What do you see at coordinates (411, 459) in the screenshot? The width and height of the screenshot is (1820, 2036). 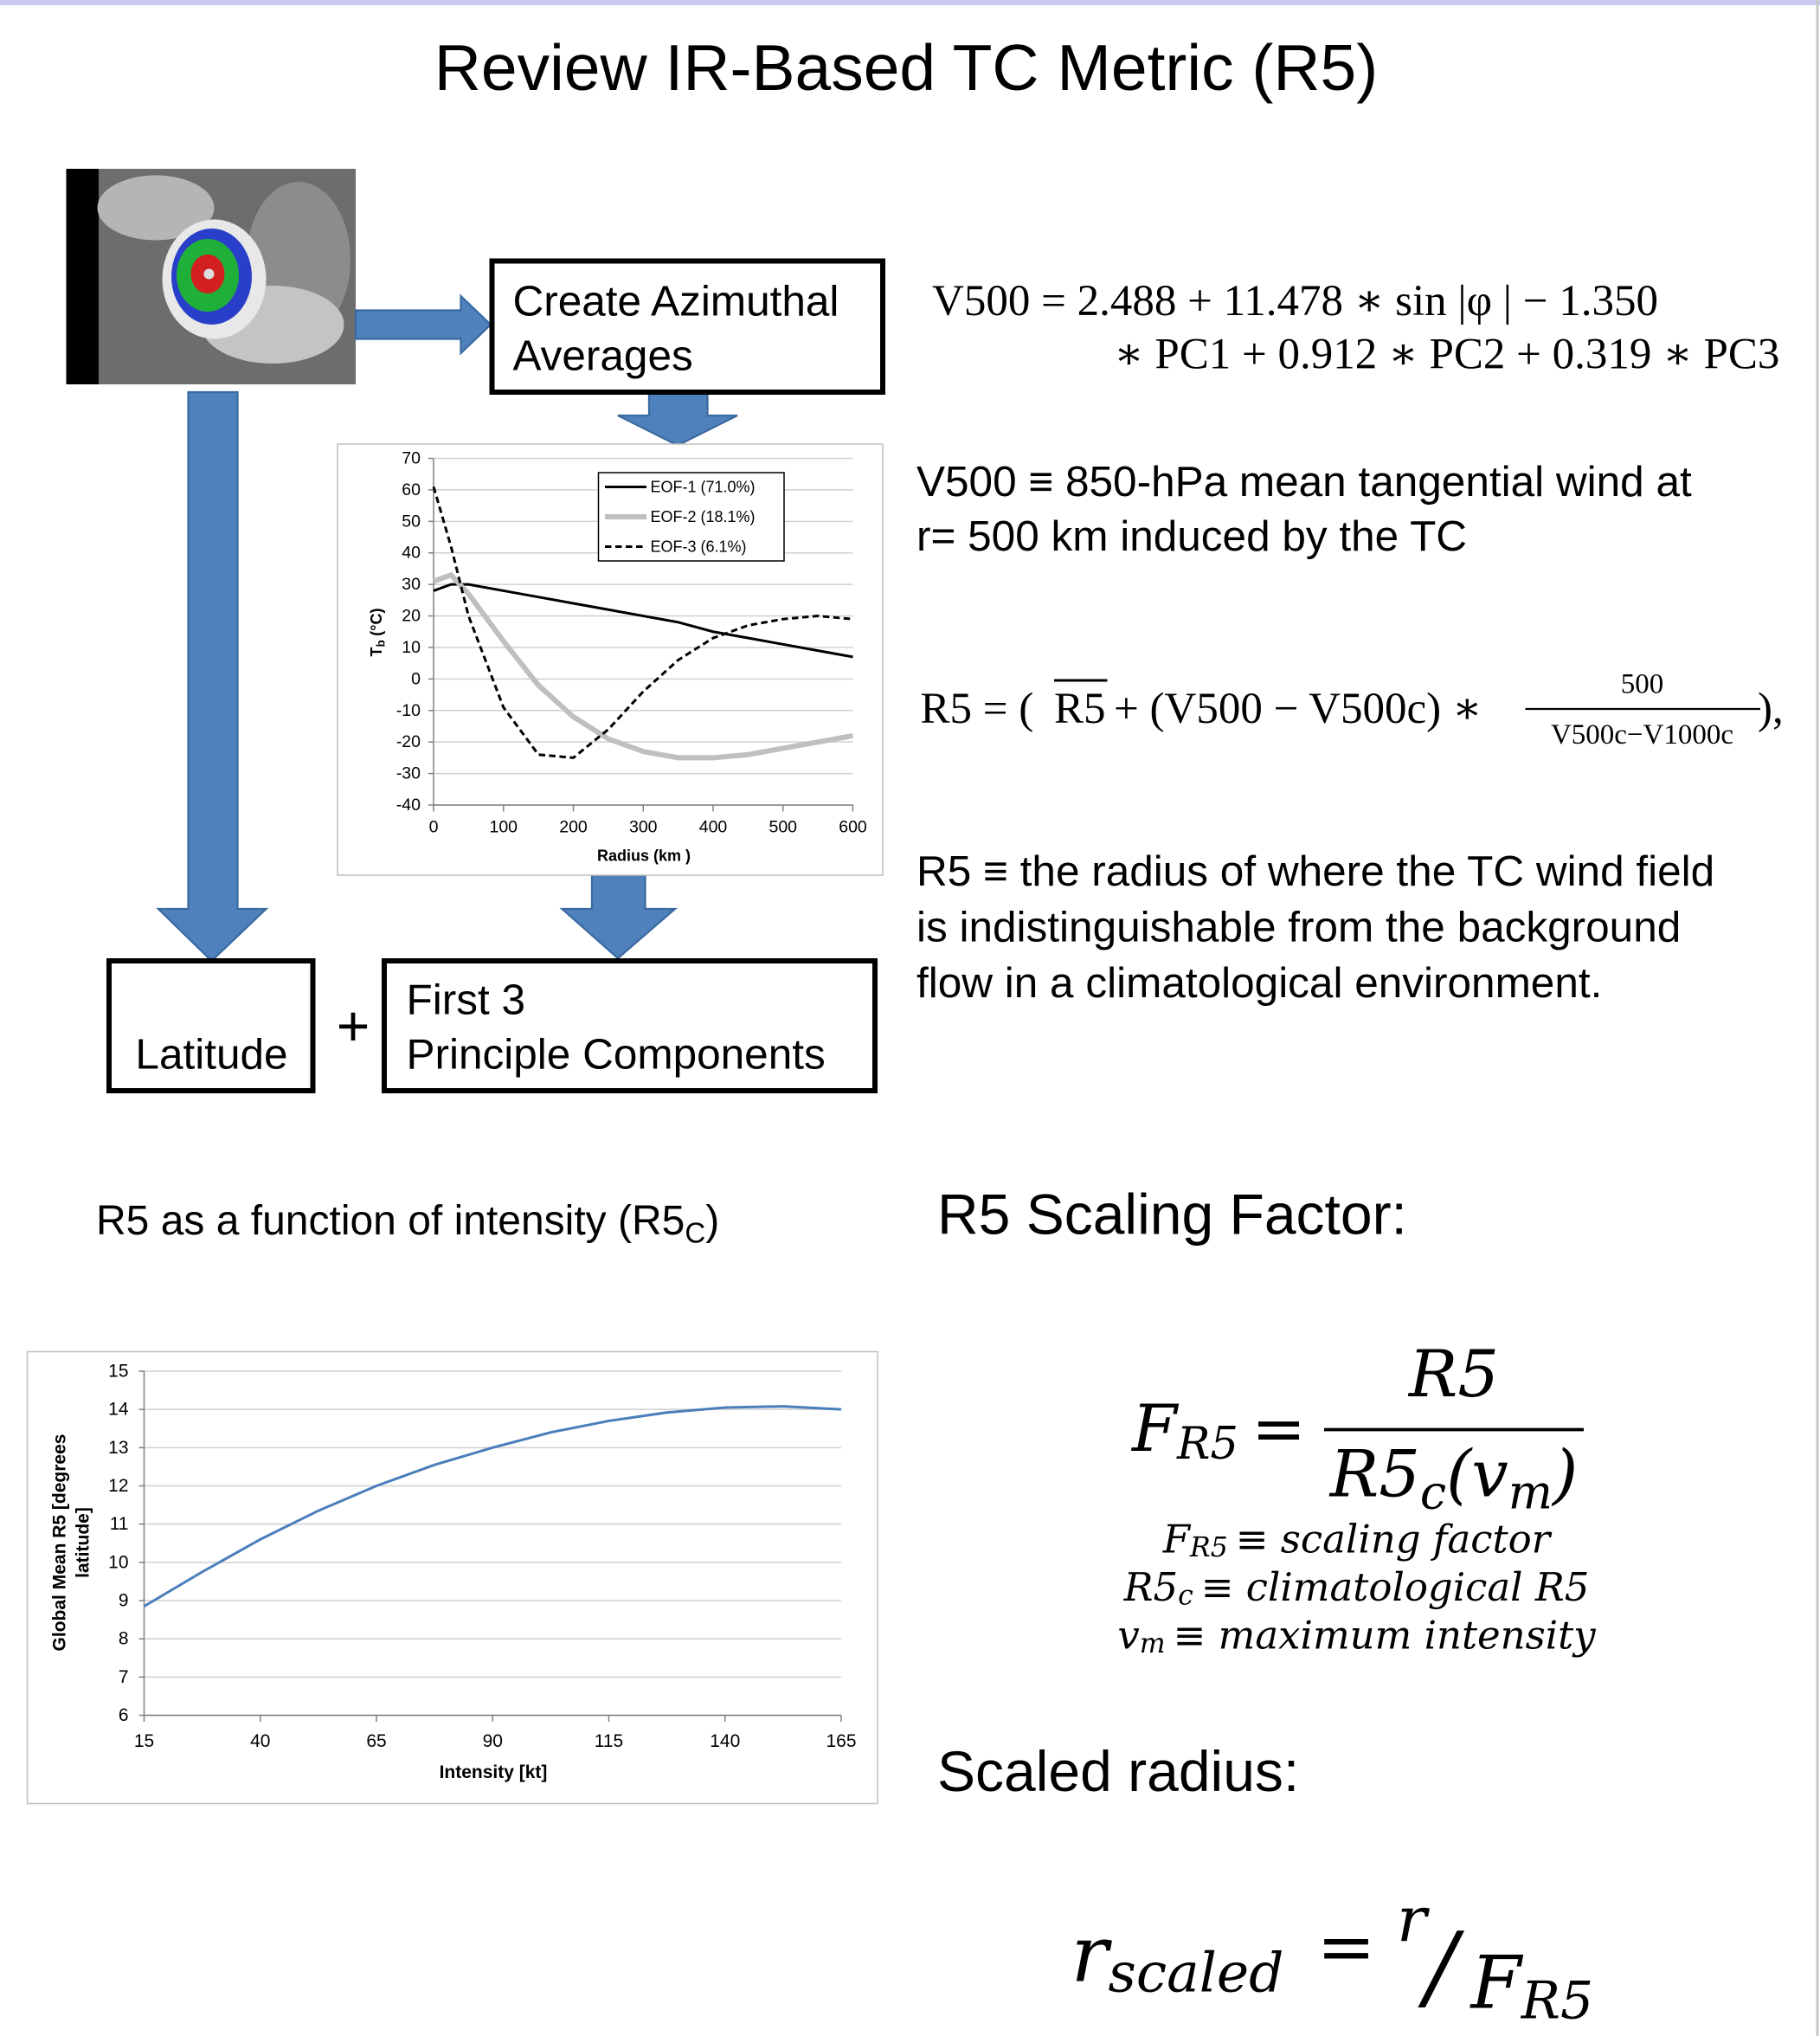 I see `y-tick-label: 70` at bounding box center [411, 459].